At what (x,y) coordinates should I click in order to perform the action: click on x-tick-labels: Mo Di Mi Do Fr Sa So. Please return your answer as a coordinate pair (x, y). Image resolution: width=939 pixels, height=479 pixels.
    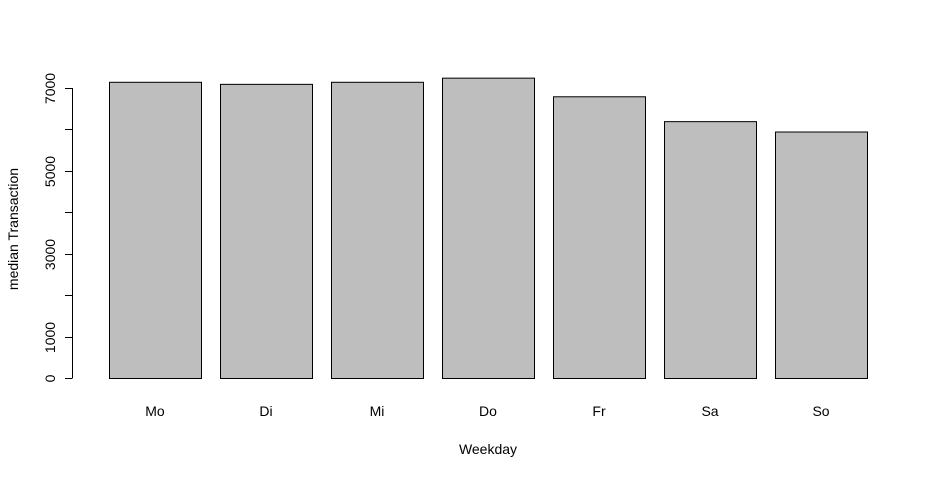
    Looking at the image, I should click on (487, 411).